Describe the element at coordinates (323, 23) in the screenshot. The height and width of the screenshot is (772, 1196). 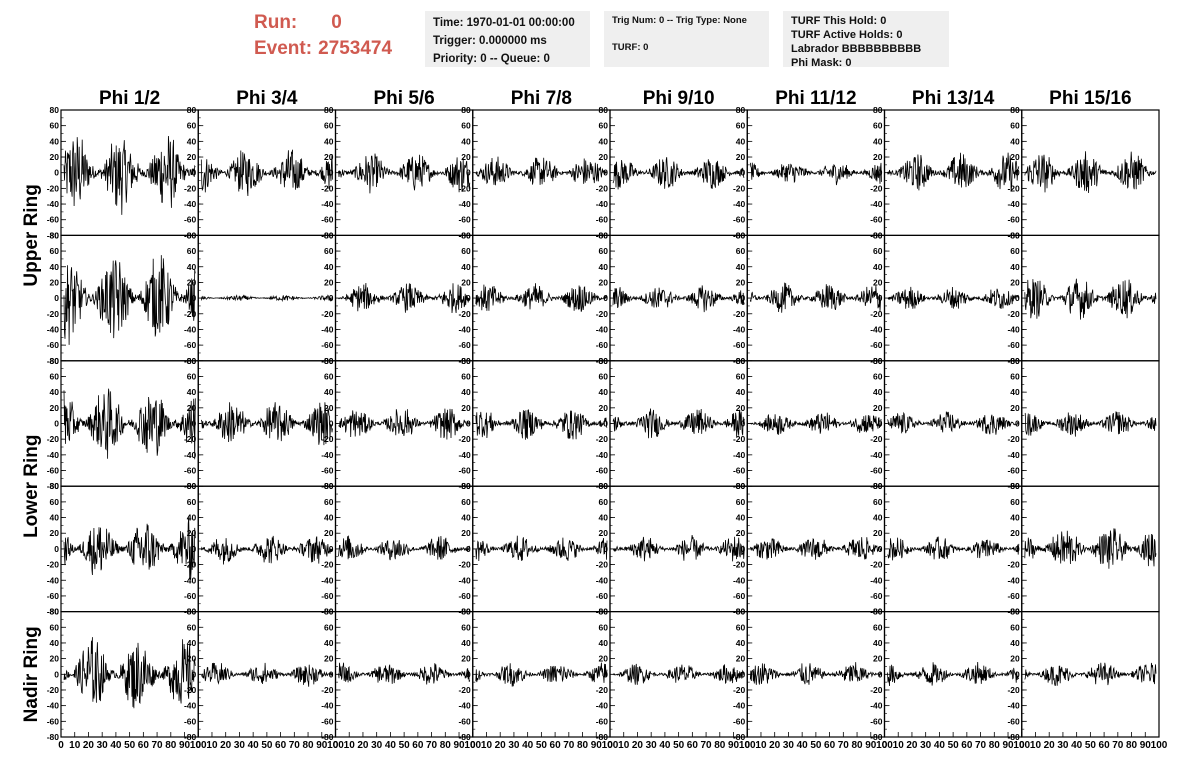
I see `run-line: Run: 0` at that location.